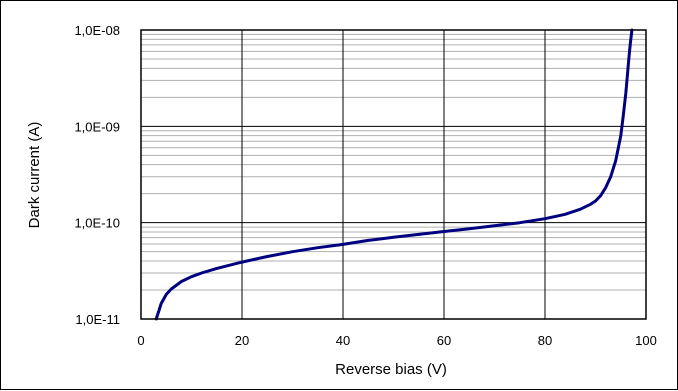  What do you see at coordinates (343, 340) in the screenshot?
I see `x-tick-label: 40` at bounding box center [343, 340].